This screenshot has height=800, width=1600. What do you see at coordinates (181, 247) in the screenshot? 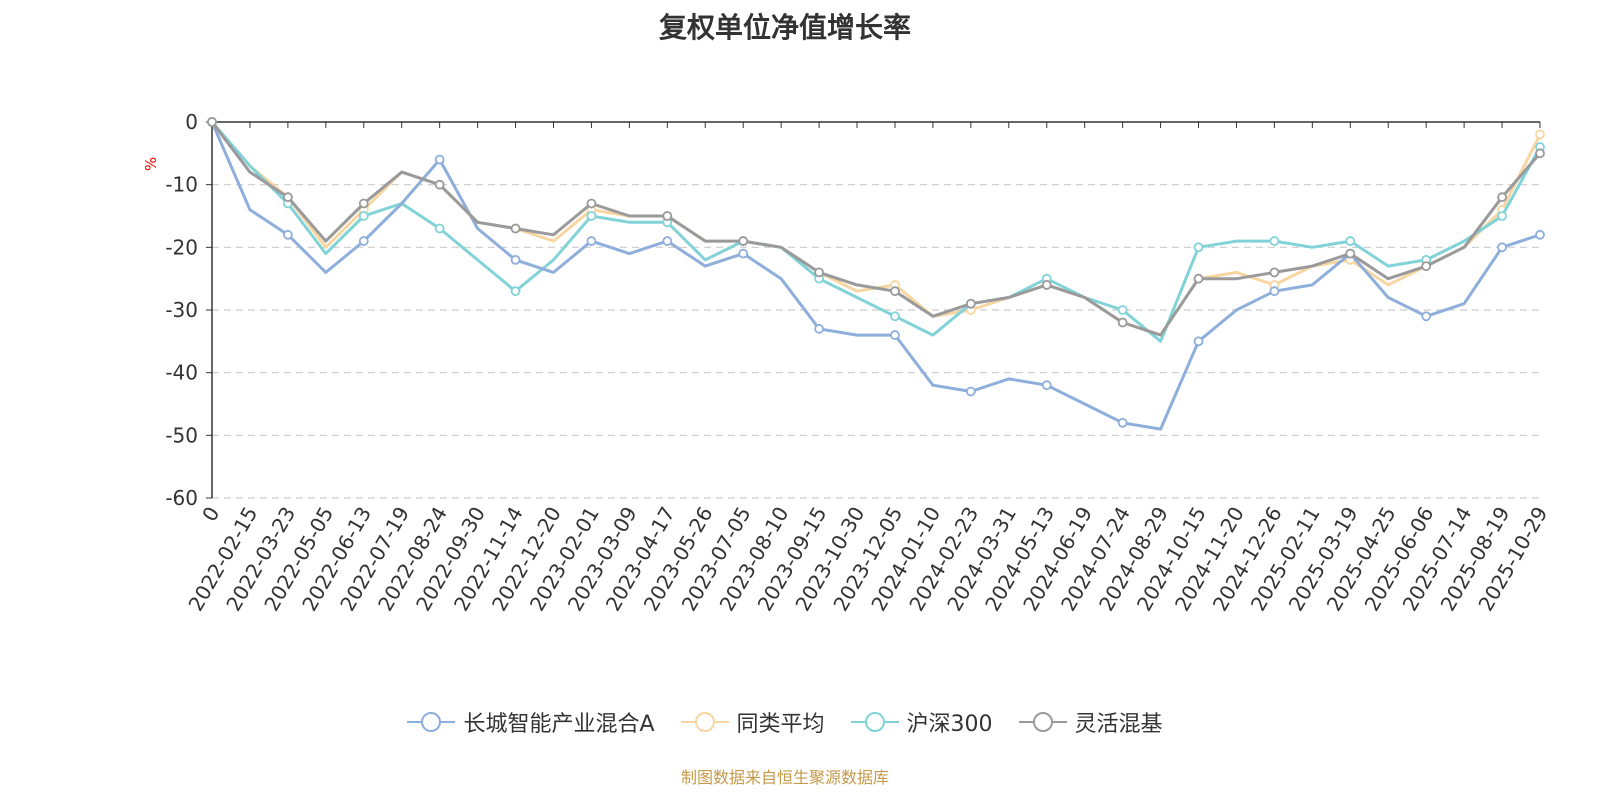
I see `y-tick-label: -20` at bounding box center [181, 247].